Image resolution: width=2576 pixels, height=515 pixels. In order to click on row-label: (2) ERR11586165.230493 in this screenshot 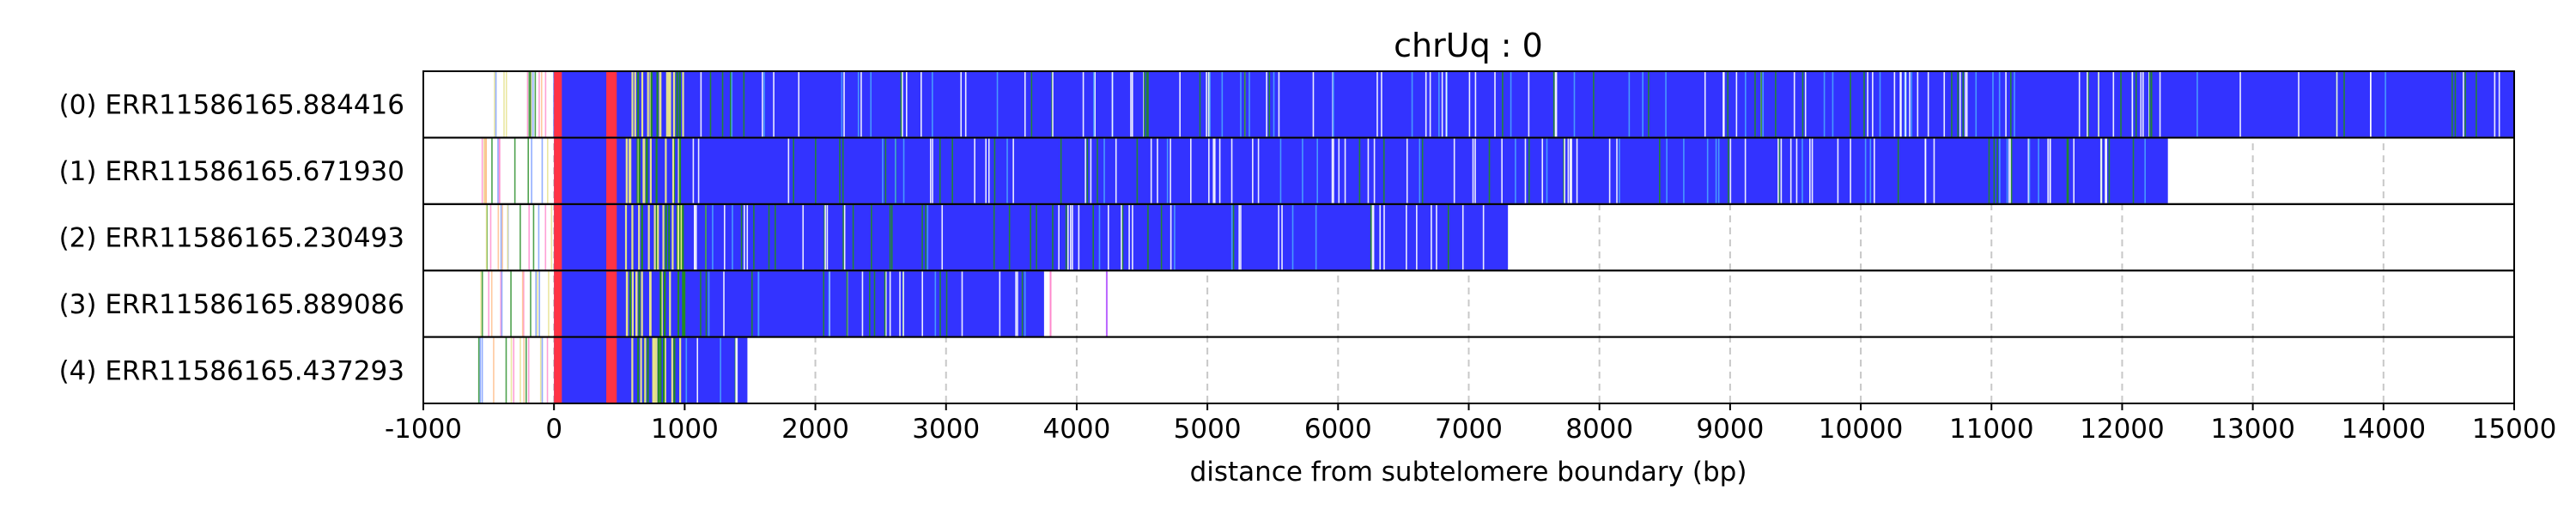, I will do `click(231, 238)`.